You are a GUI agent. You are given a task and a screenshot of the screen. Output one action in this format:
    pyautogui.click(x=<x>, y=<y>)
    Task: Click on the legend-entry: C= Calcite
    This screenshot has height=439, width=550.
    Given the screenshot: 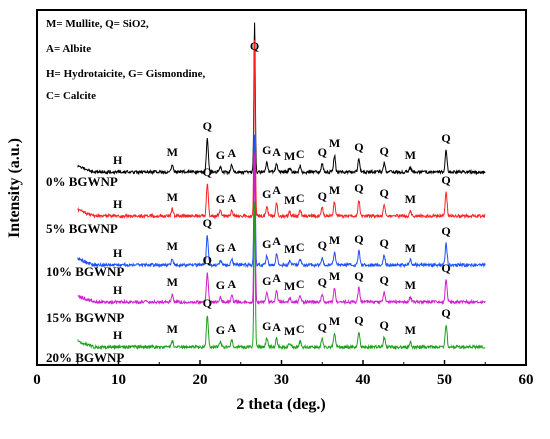 What is the action you would take?
    pyautogui.click(x=71, y=96)
    